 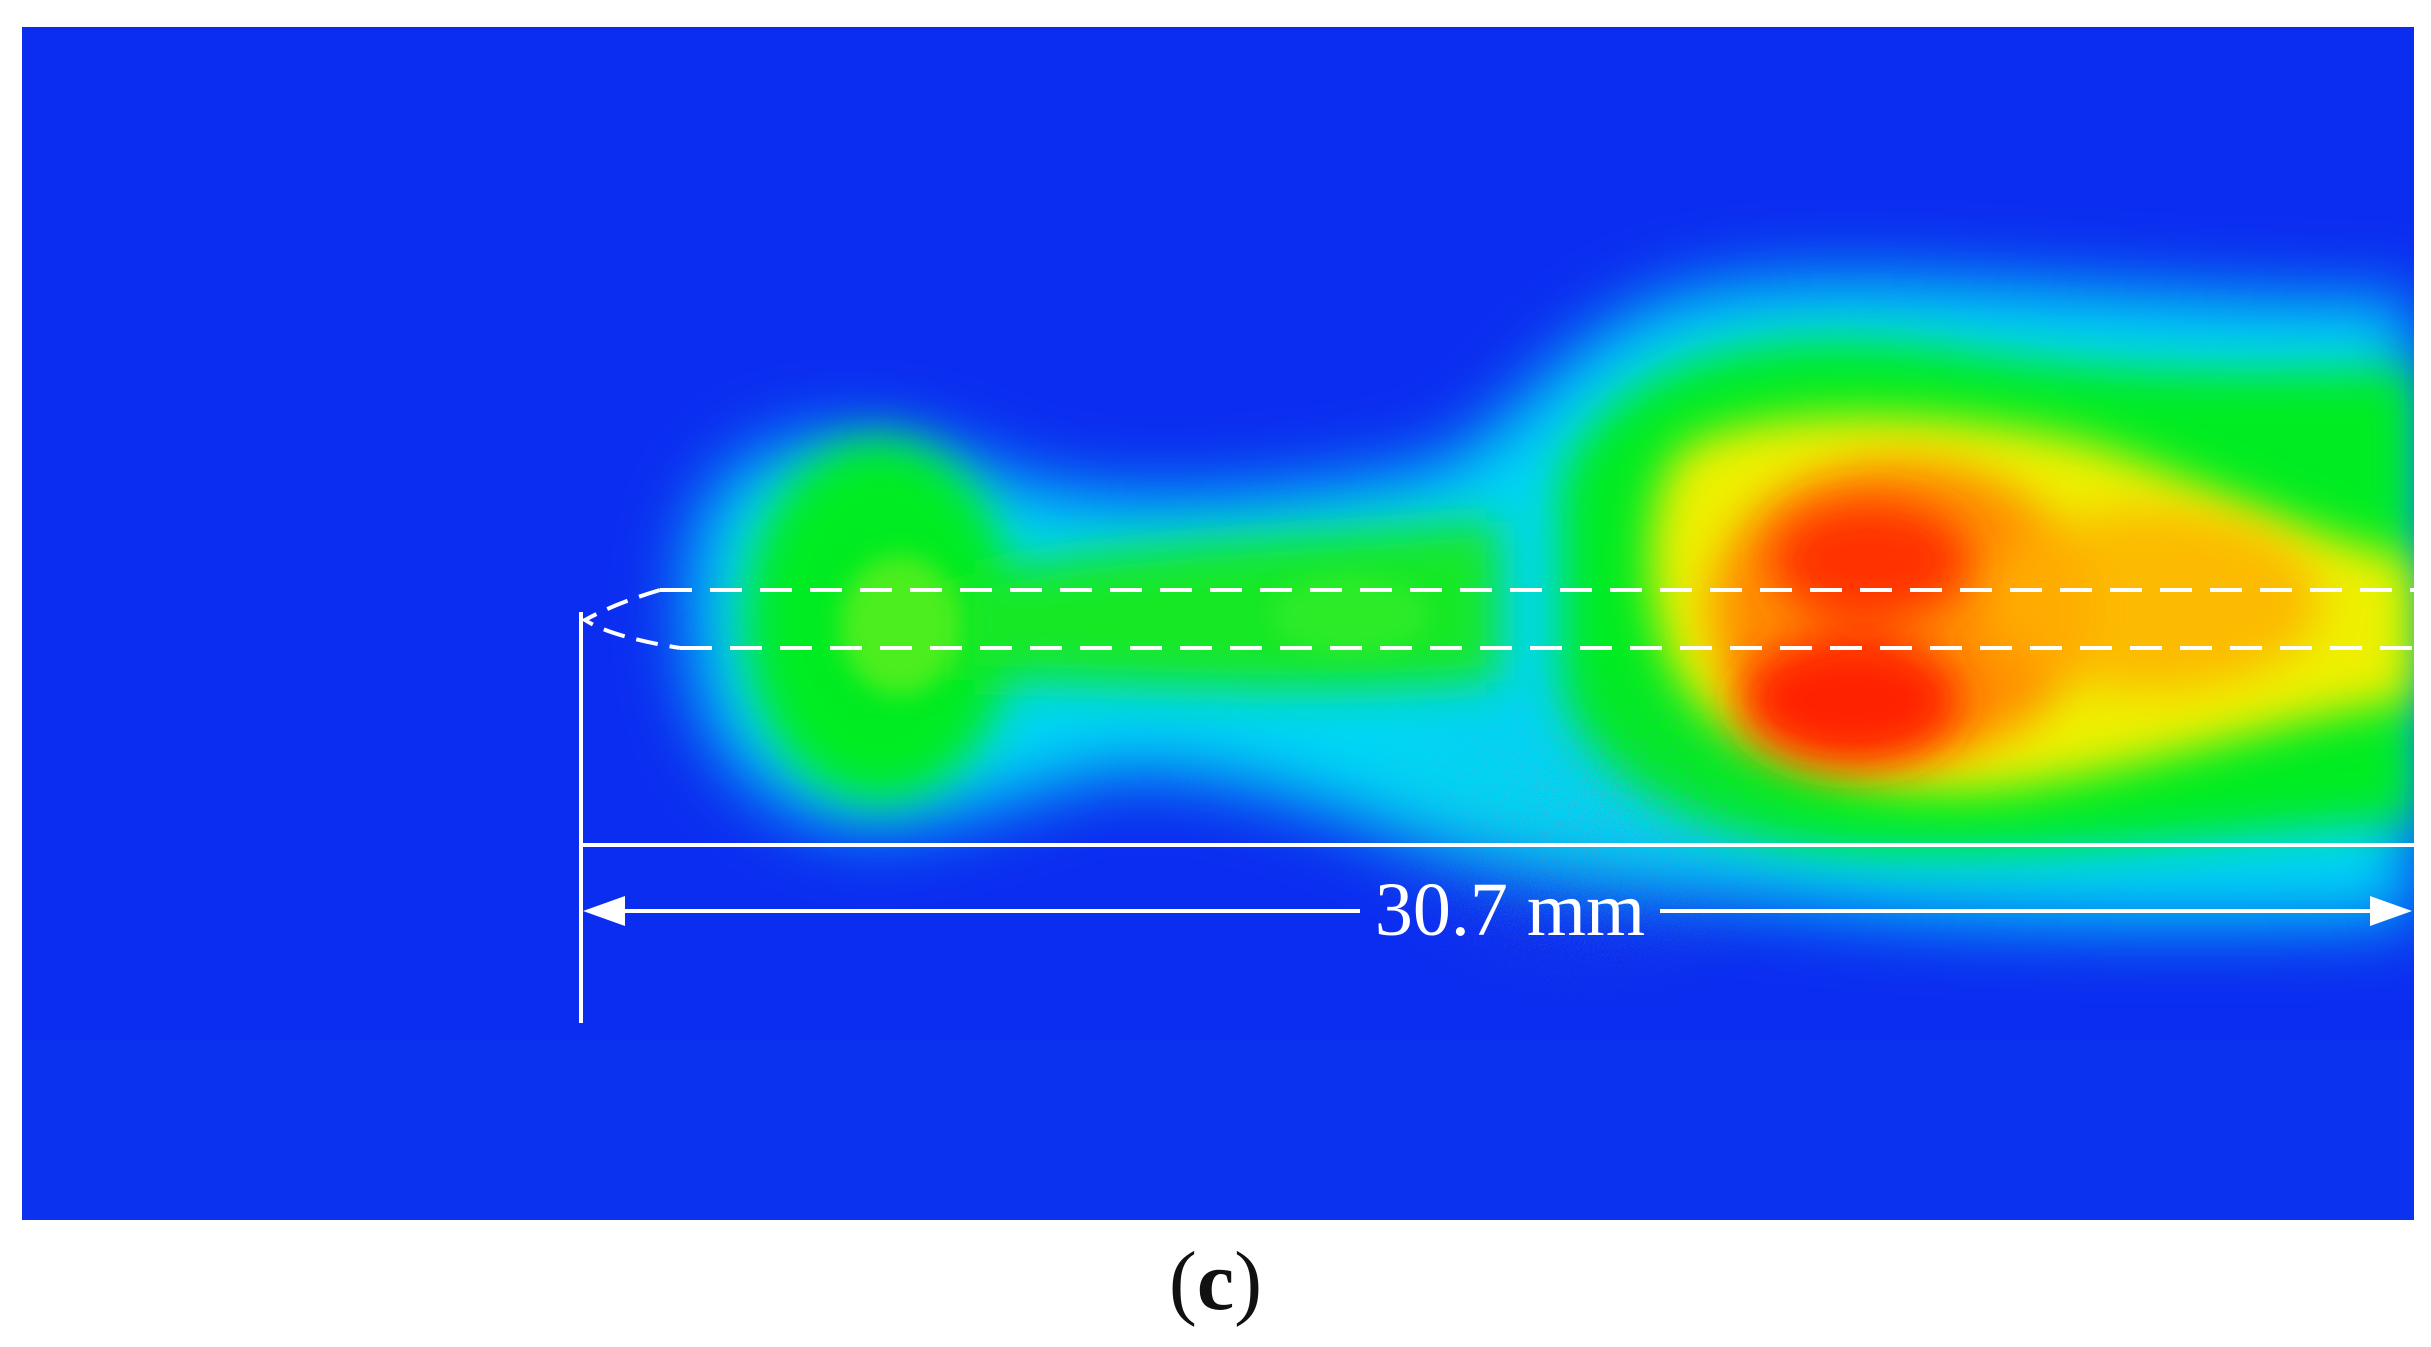 What do you see at coordinates (1182, 1281) in the screenshot?
I see `panel-label-open: (` at bounding box center [1182, 1281].